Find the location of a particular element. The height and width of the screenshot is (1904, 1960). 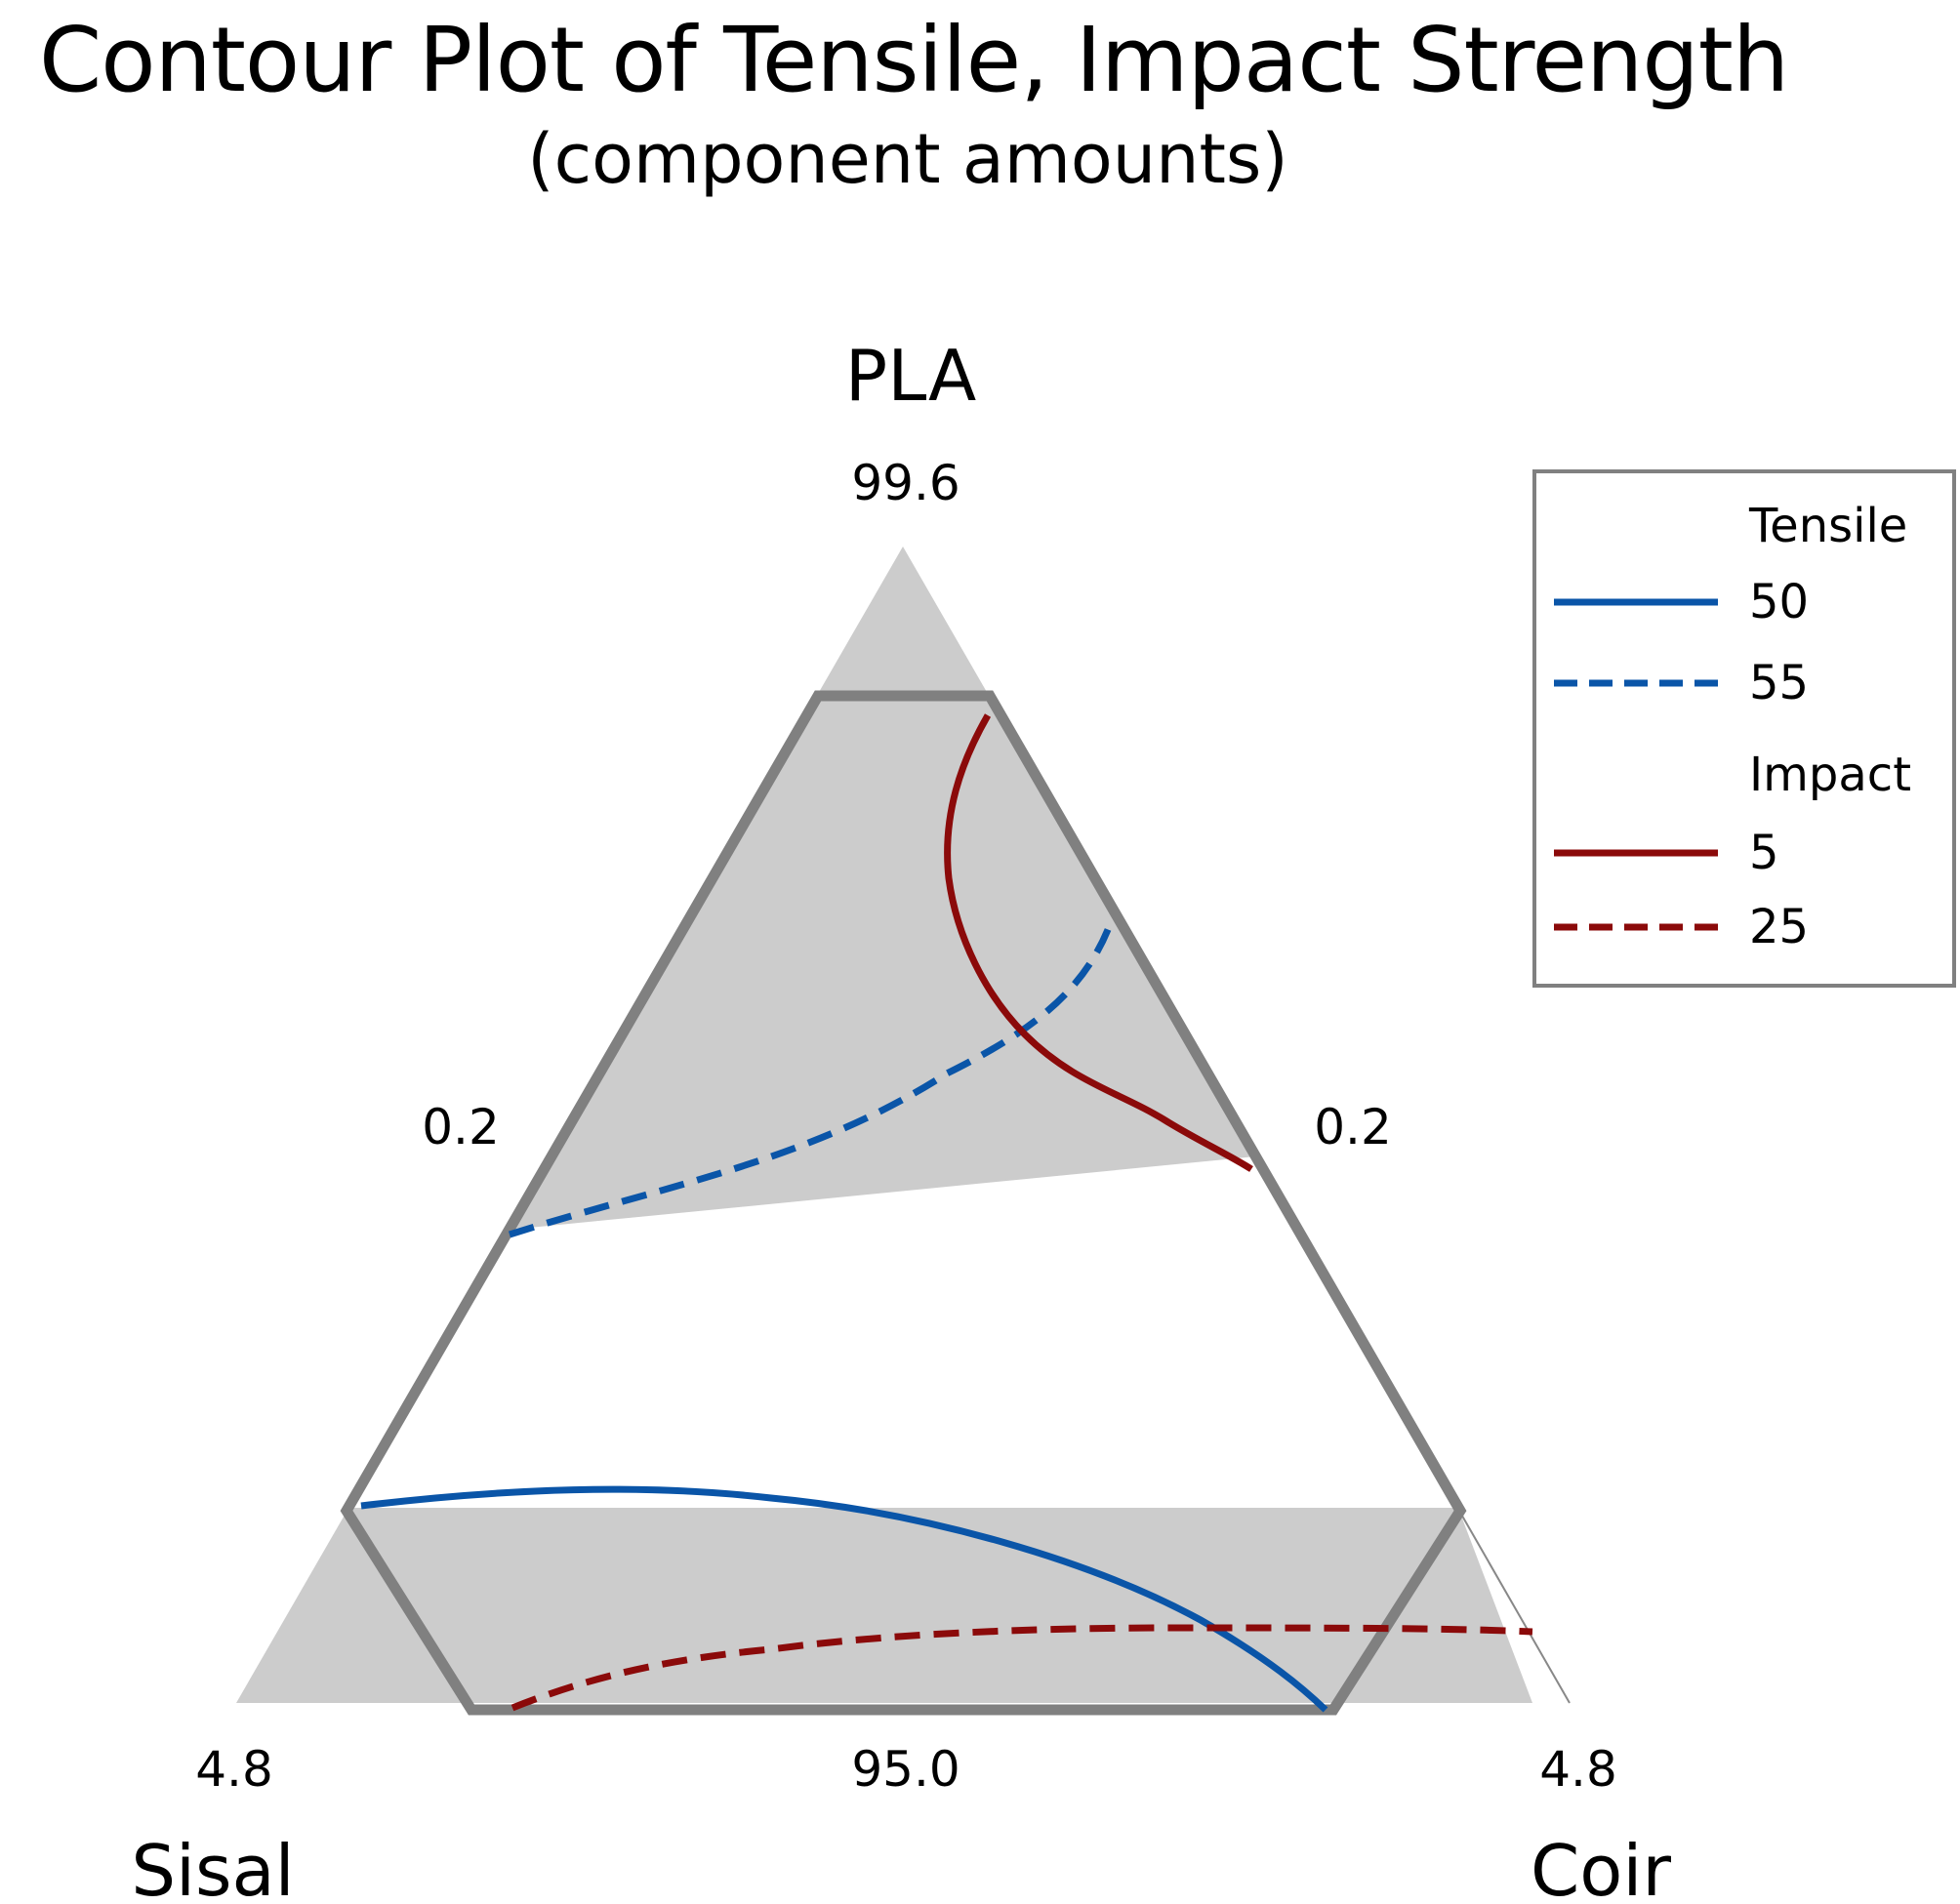

edge-label-left: 0.2 is located at coordinates (461, 1127).